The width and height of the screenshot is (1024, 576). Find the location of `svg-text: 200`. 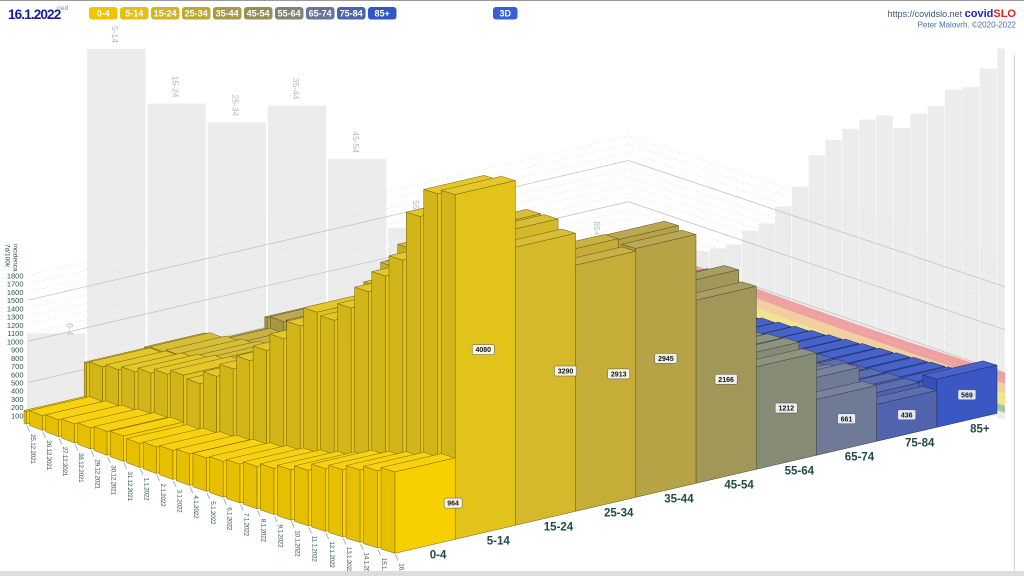

svg-text: 200 is located at coordinates (17, 407).